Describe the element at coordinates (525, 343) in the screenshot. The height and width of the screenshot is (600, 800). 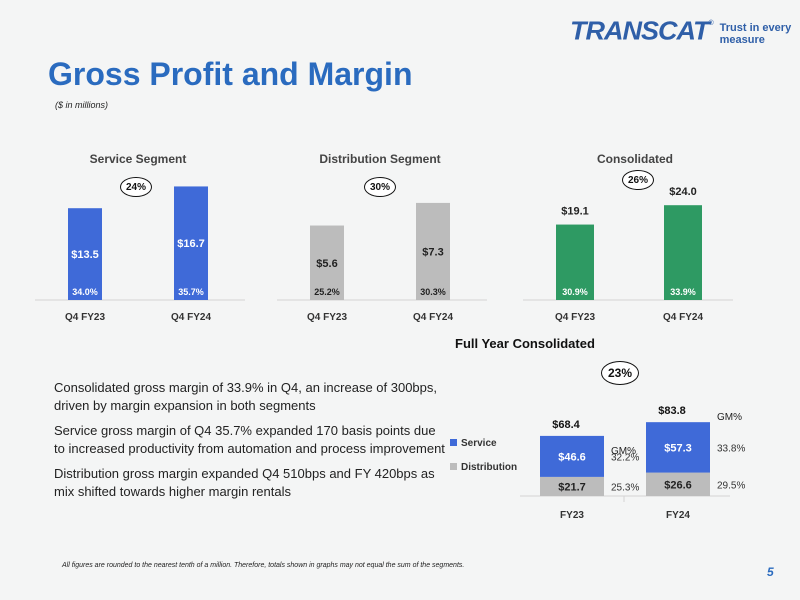
I see `full-year-chart-title: Full Year Consolidated` at that location.